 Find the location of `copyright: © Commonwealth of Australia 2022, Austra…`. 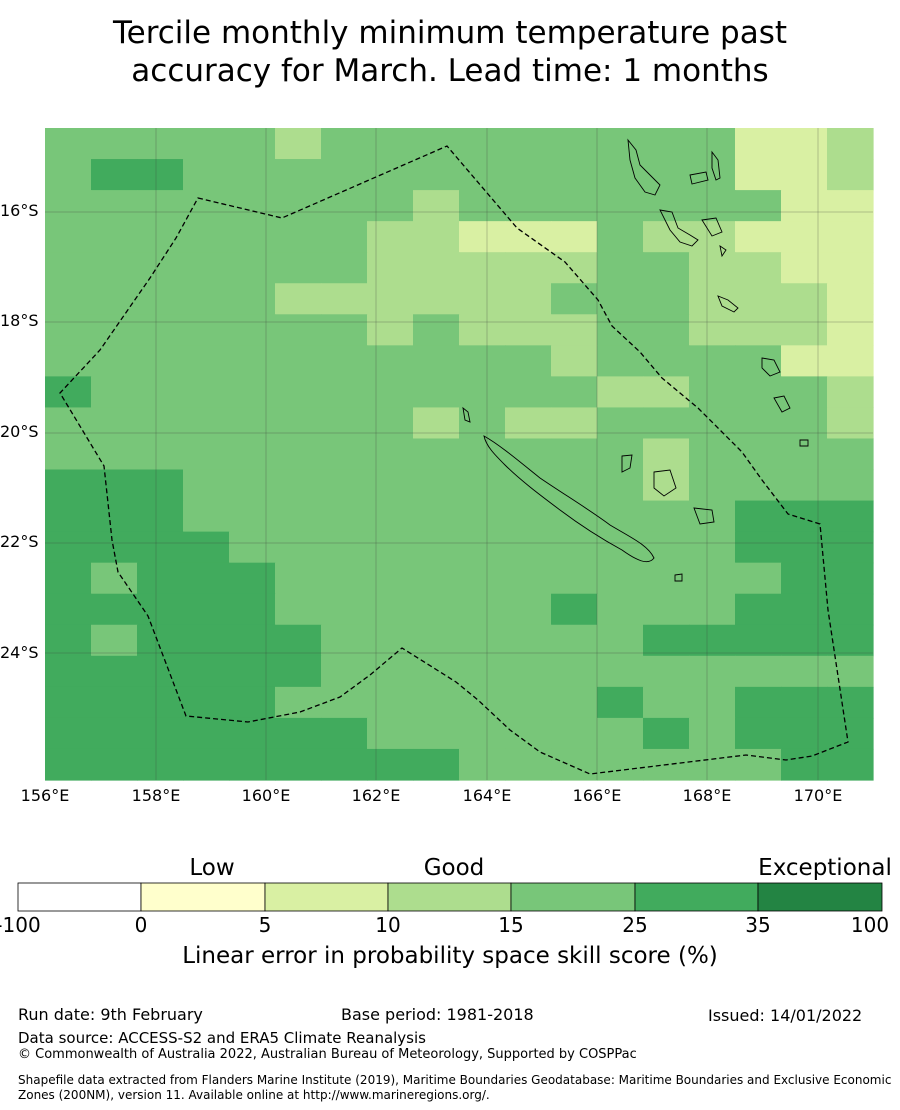

copyright: © Commonwealth of Australia 2022, Austra… is located at coordinates (327, 1054).